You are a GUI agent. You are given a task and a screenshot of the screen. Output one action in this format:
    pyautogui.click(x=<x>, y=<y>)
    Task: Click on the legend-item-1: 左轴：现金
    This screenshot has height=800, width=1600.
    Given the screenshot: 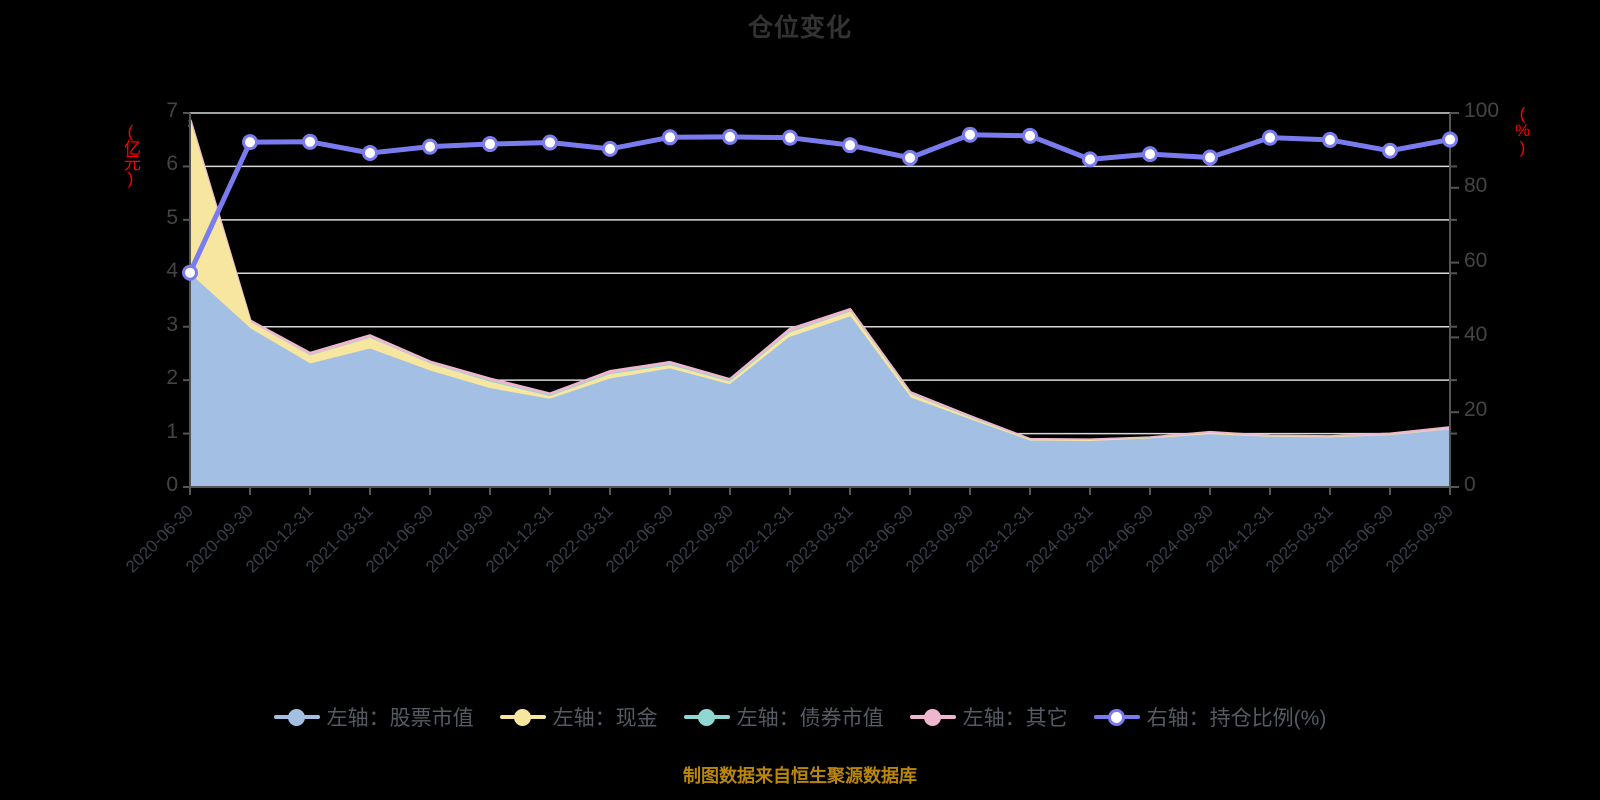 What is the action you would take?
    pyautogui.click(x=578, y=717)
    